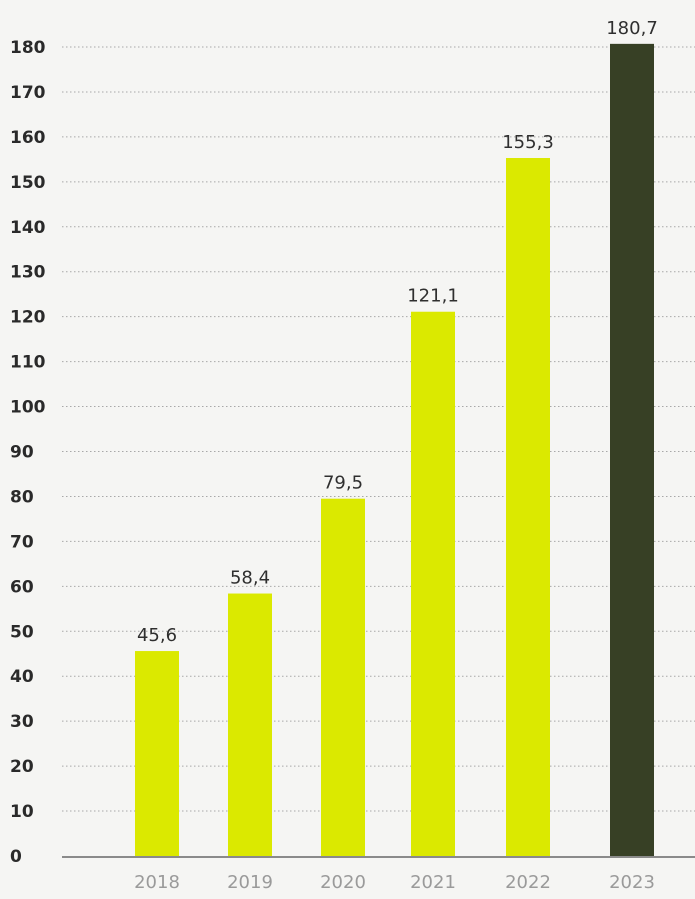 The height and width of the screenshot is (899, 695). I want to click on x-tick-label-2023: 2023, so click(632, 882).